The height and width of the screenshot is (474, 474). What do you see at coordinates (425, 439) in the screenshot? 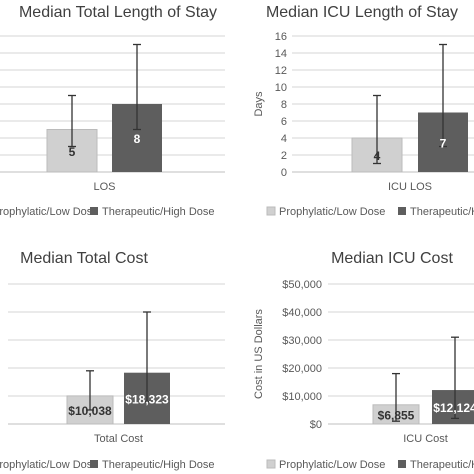
I see `category-label: ICU Cost` at bounding box center [425, 439].